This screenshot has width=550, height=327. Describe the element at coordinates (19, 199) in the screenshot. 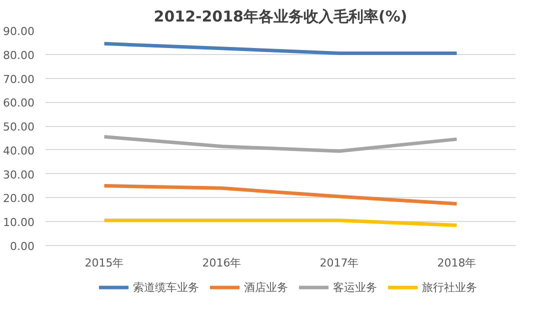

I see `y-tick-label: 20.00` at that location.